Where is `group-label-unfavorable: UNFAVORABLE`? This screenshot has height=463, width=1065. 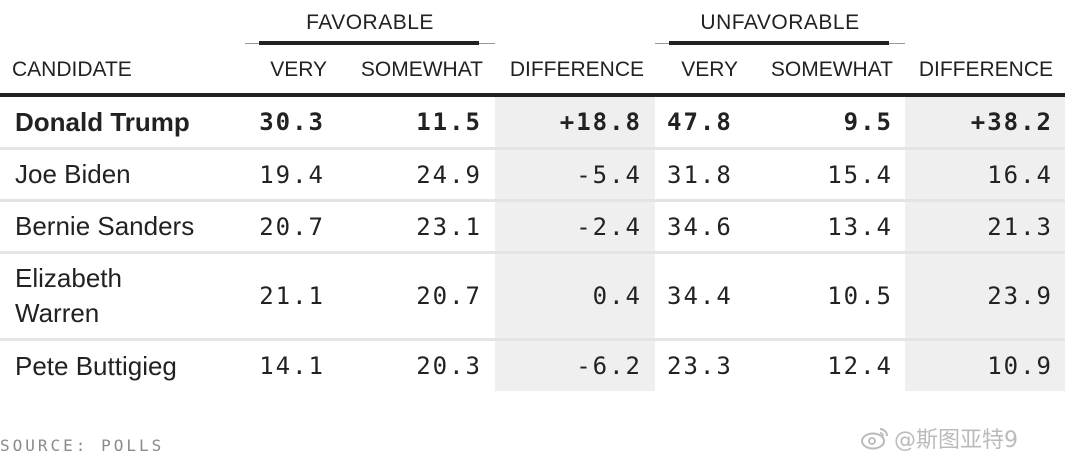 group-label-unfavorable: UNFAVORABLE is located at coordinates (780, 22).